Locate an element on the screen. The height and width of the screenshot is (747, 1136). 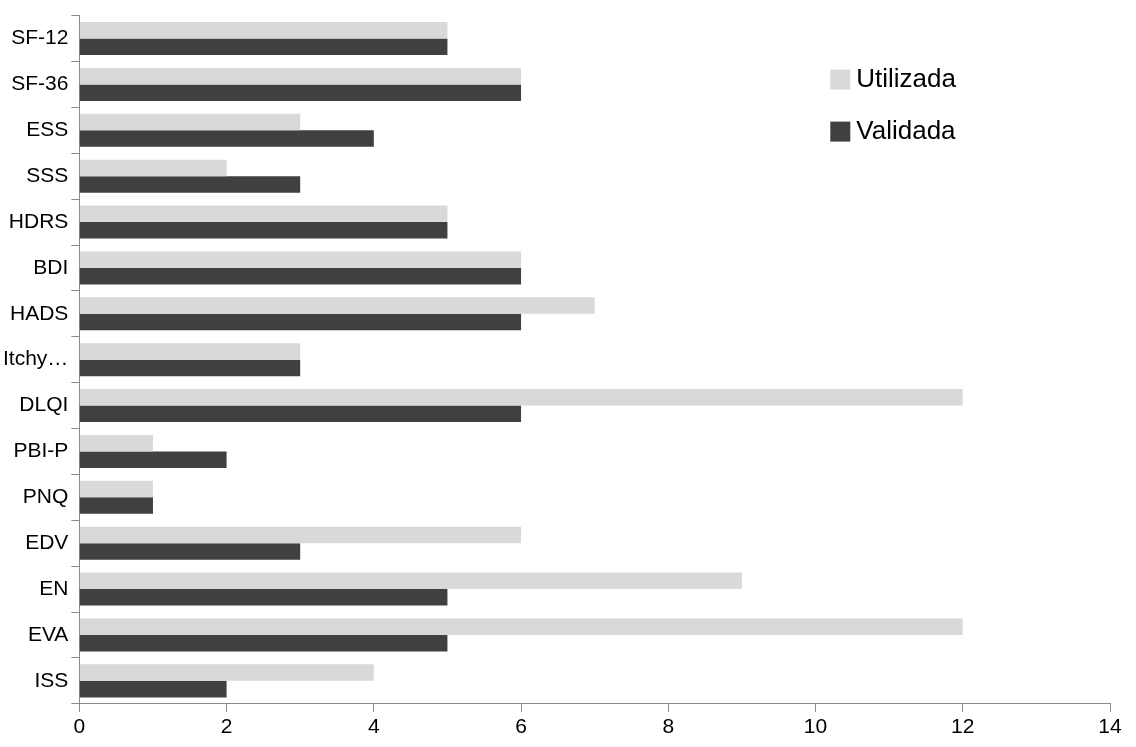
y-tick-label: BDI is located at coordinates (51, 266).